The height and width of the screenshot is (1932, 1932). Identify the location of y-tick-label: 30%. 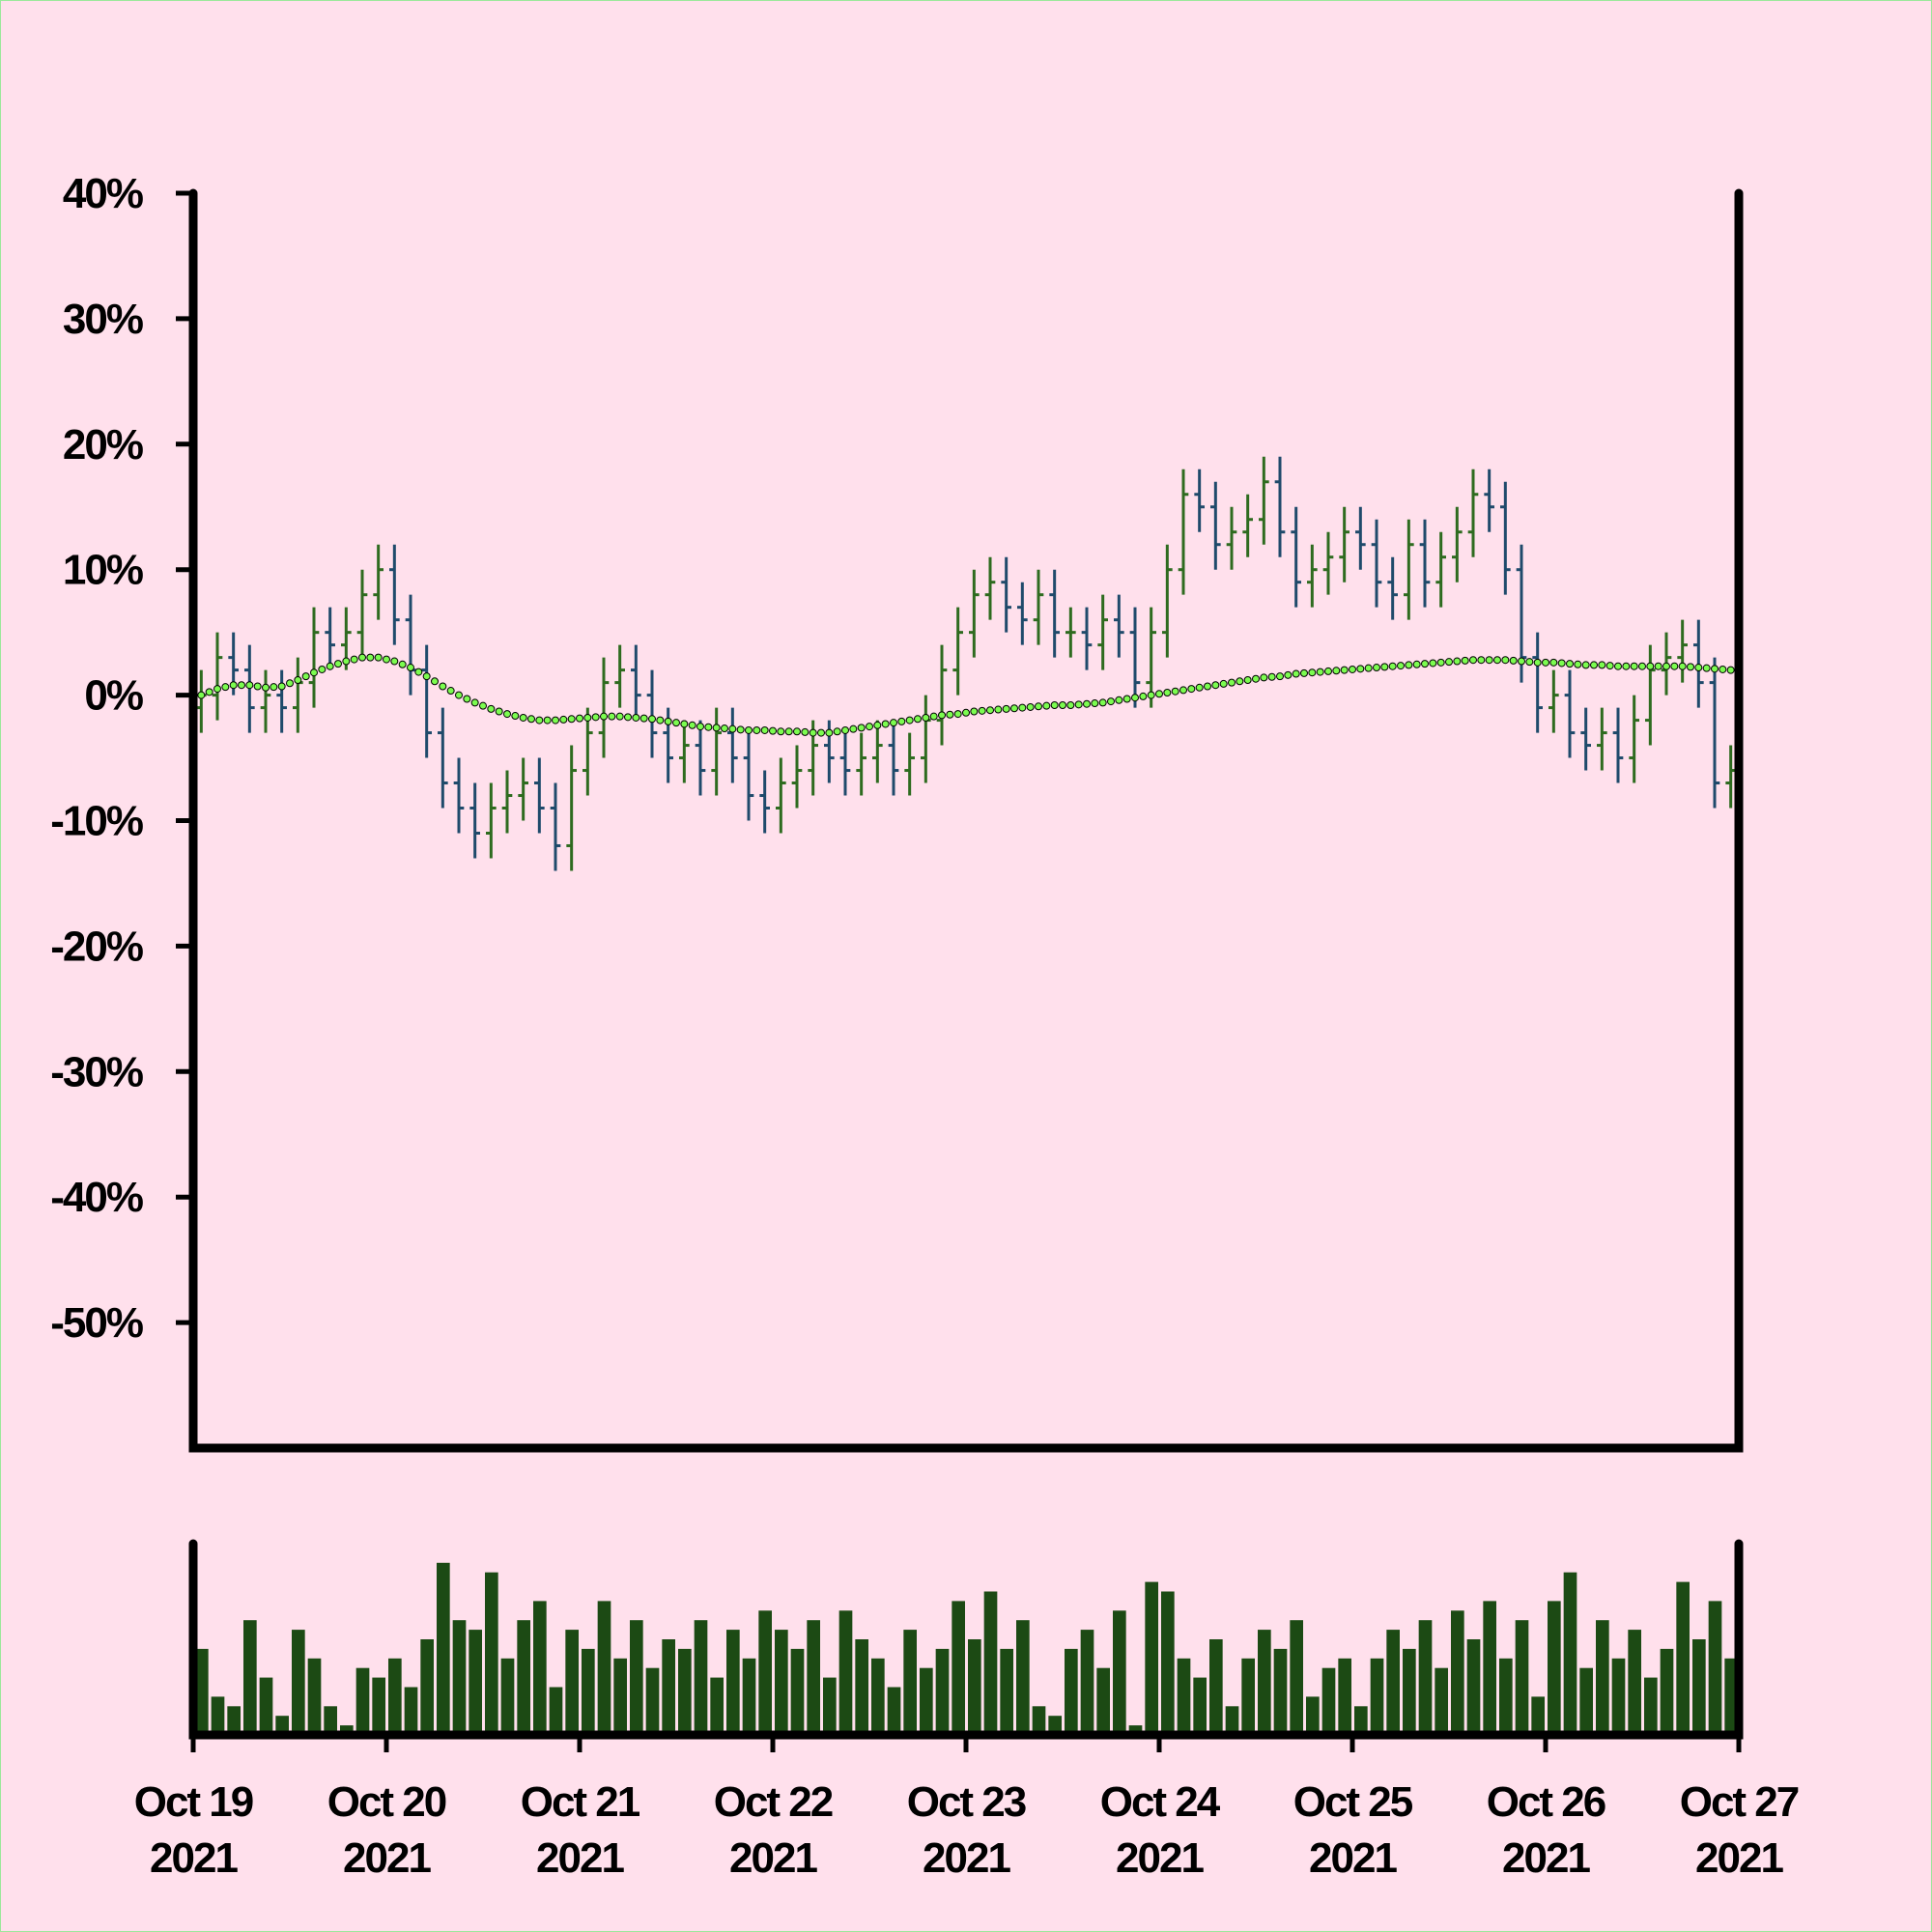
(103, 319).